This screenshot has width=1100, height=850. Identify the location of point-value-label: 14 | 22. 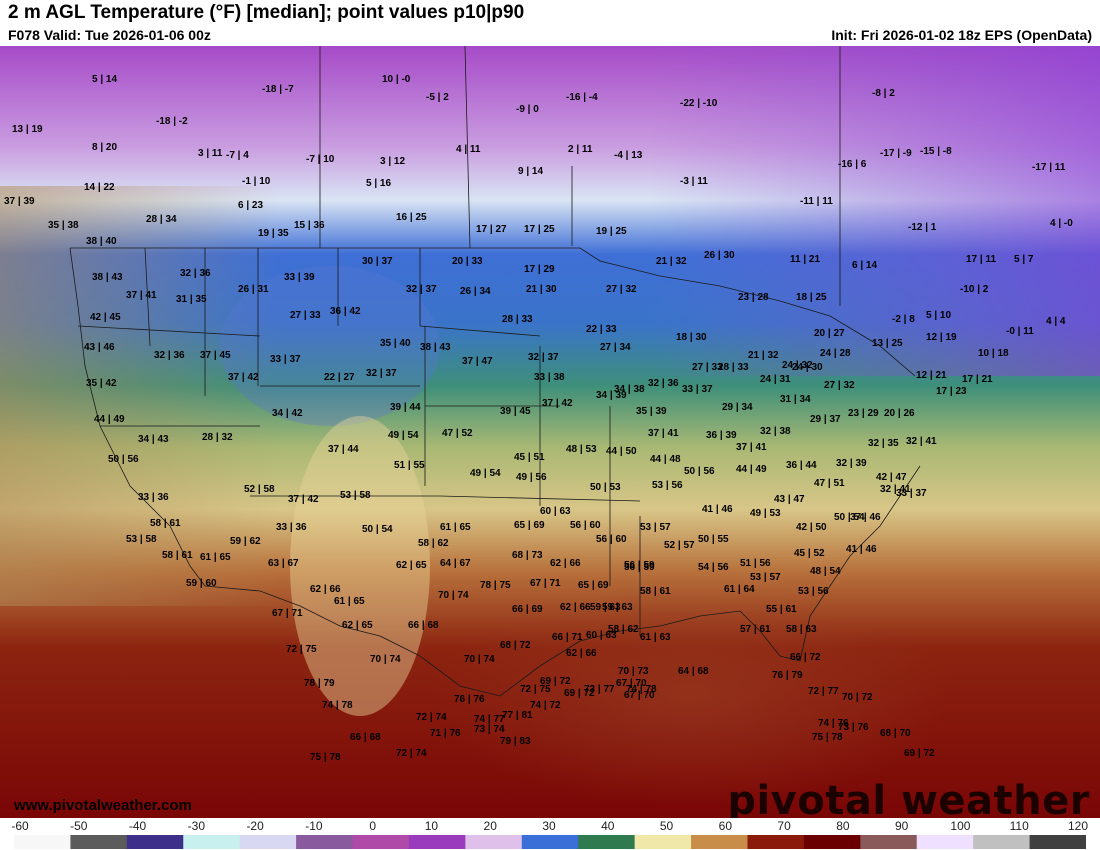
(99, 187).